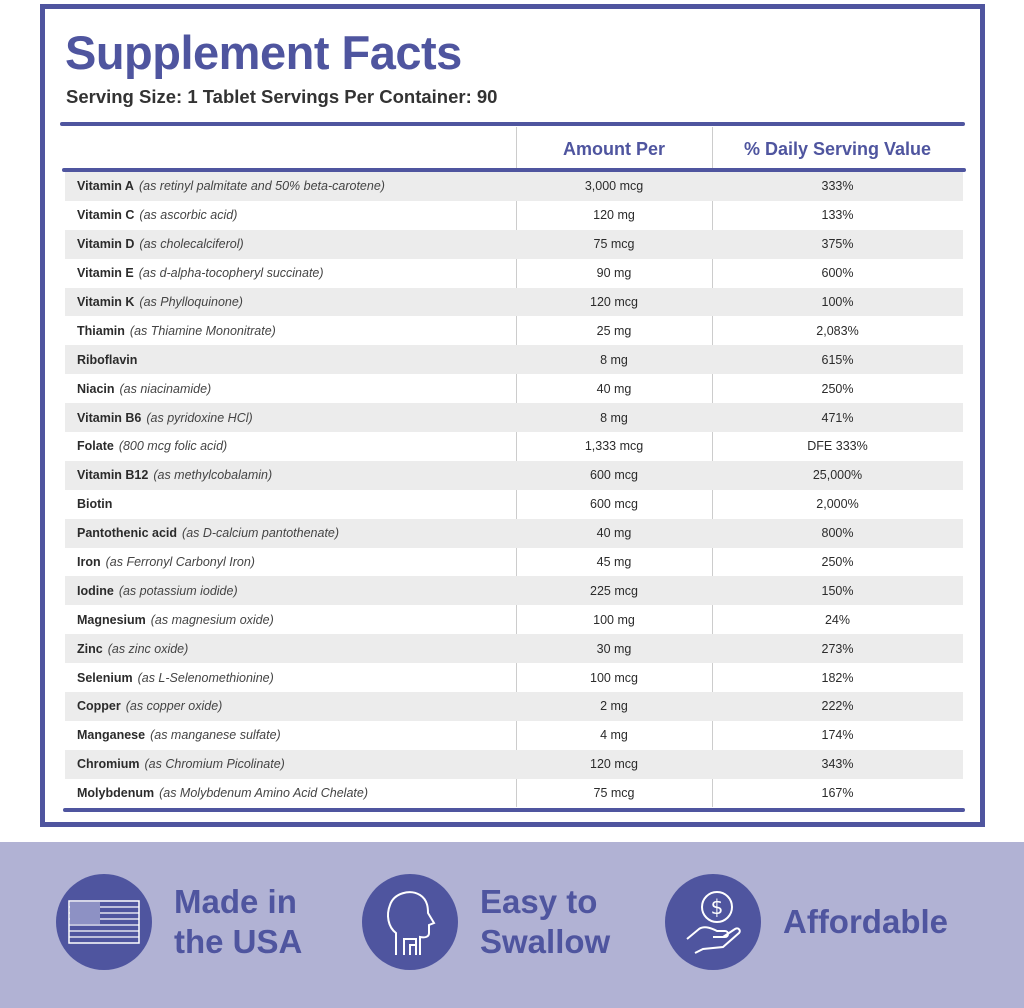 The height and width of the screenshot is (1008, 1024). What do you see at coordinates (290, 562) in the screenshot?
I see `nutrient-cell: Iron (as Ferronyl Carbonyl Iron)` at bounding box center [290, 562].